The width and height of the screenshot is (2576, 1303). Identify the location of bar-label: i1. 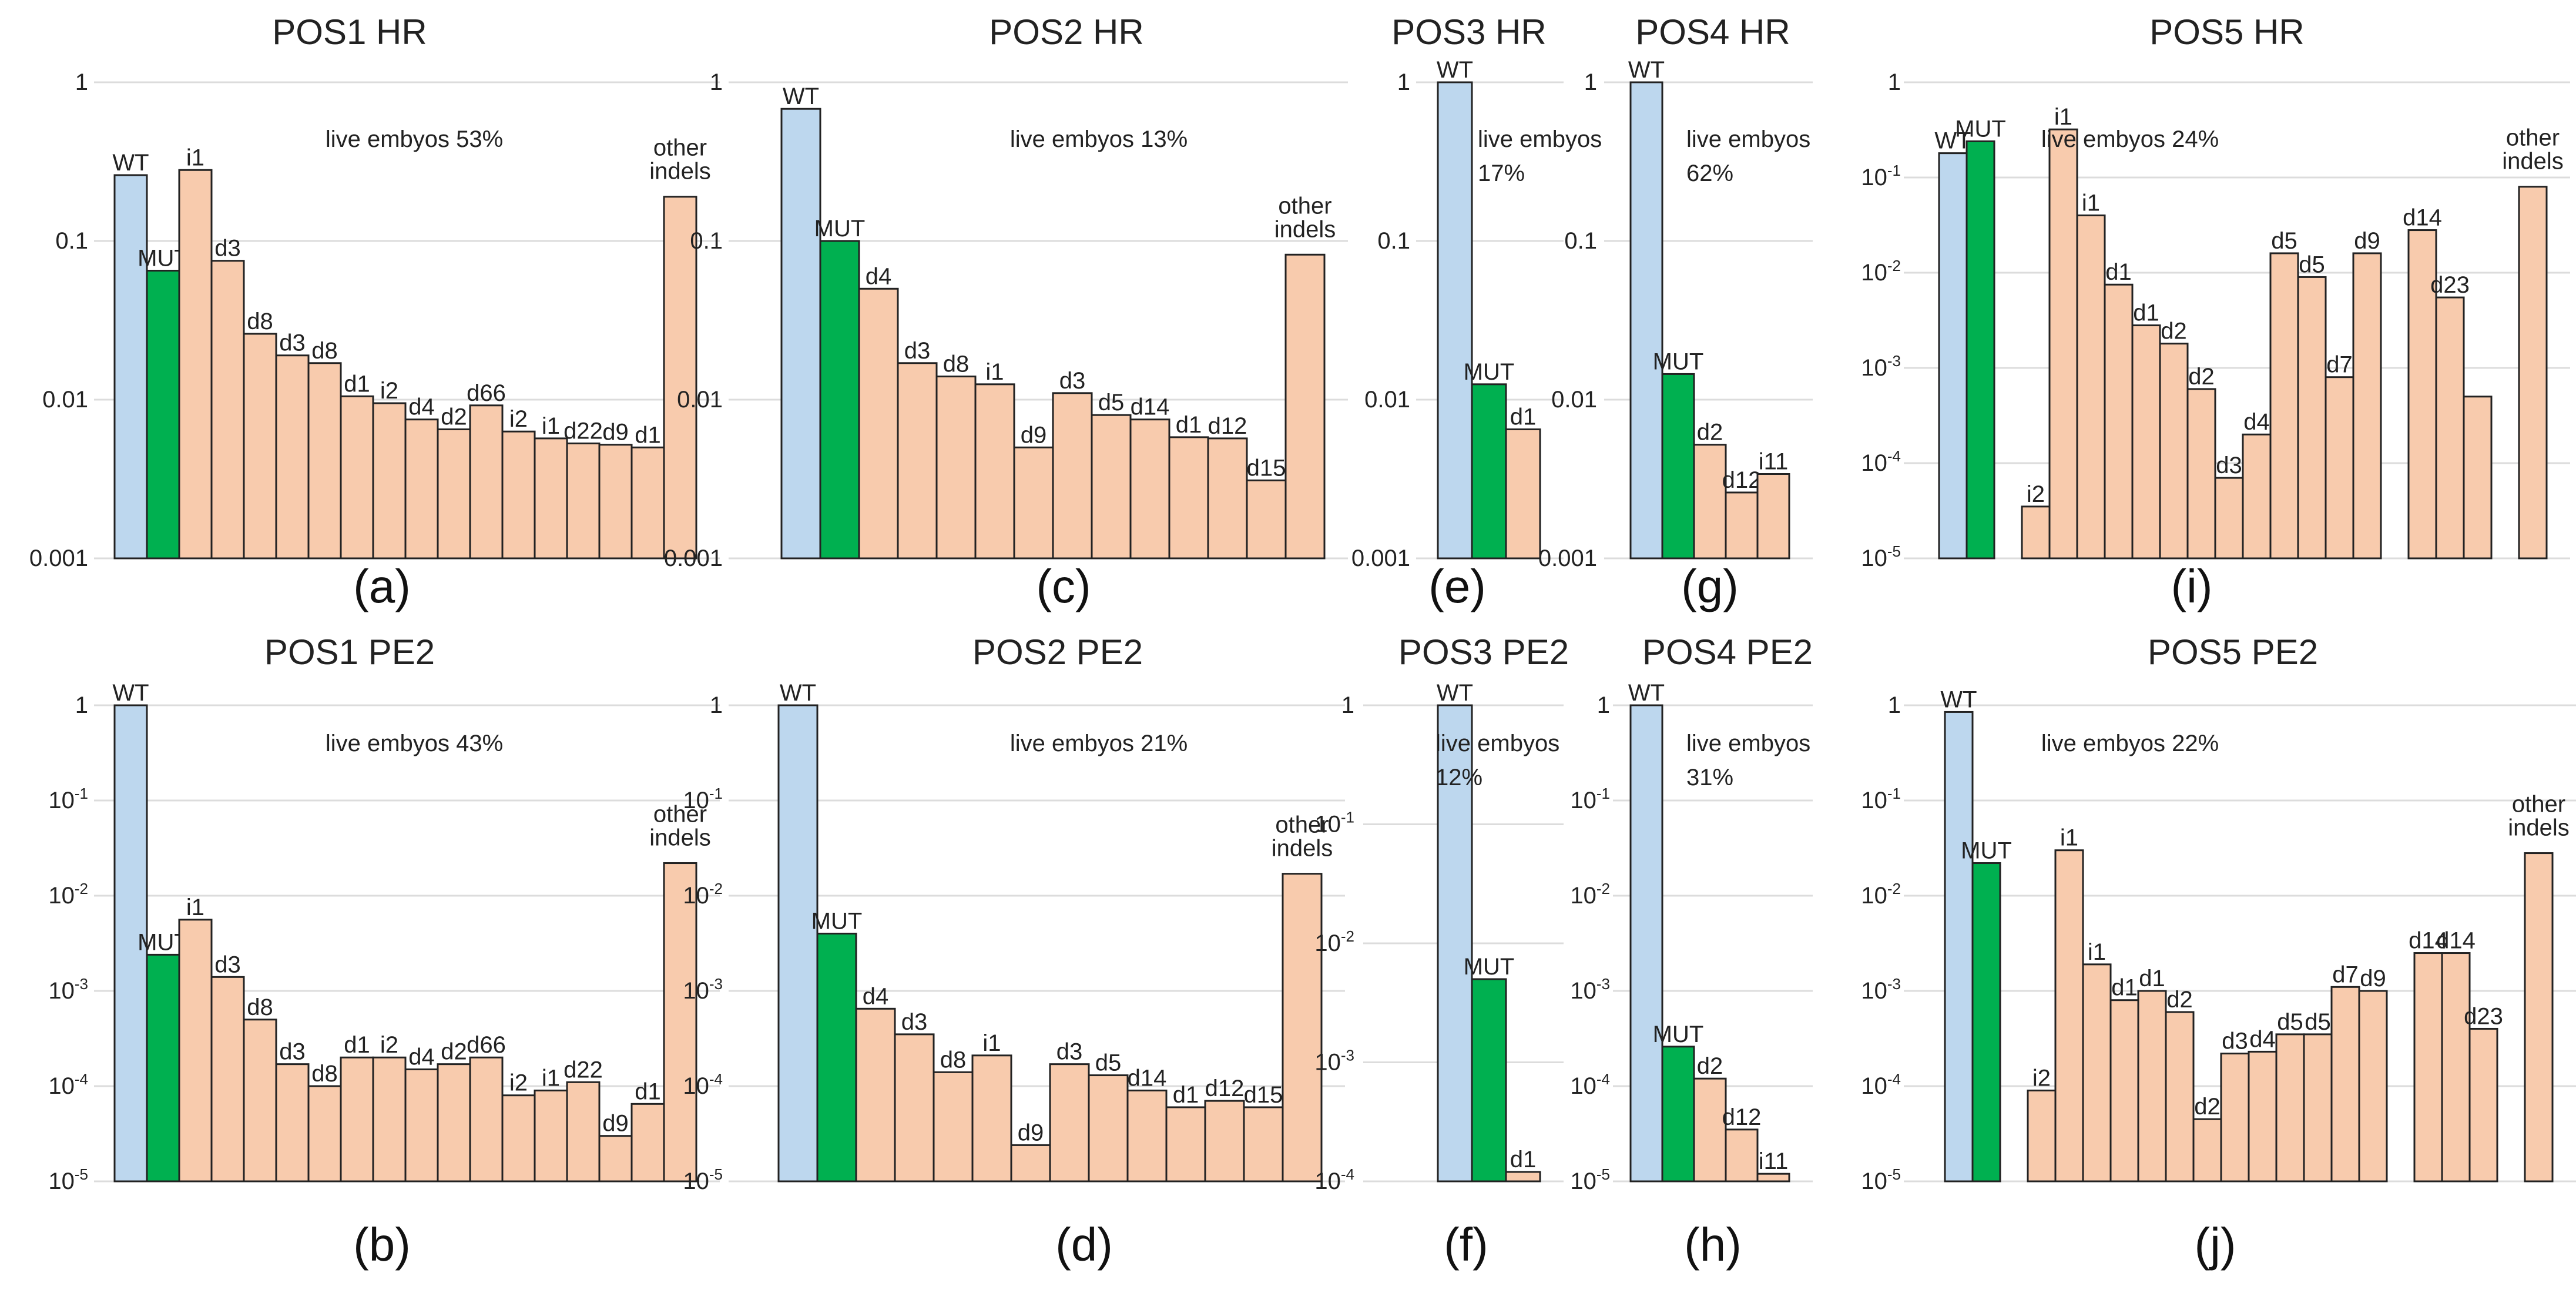
(2069, 838).